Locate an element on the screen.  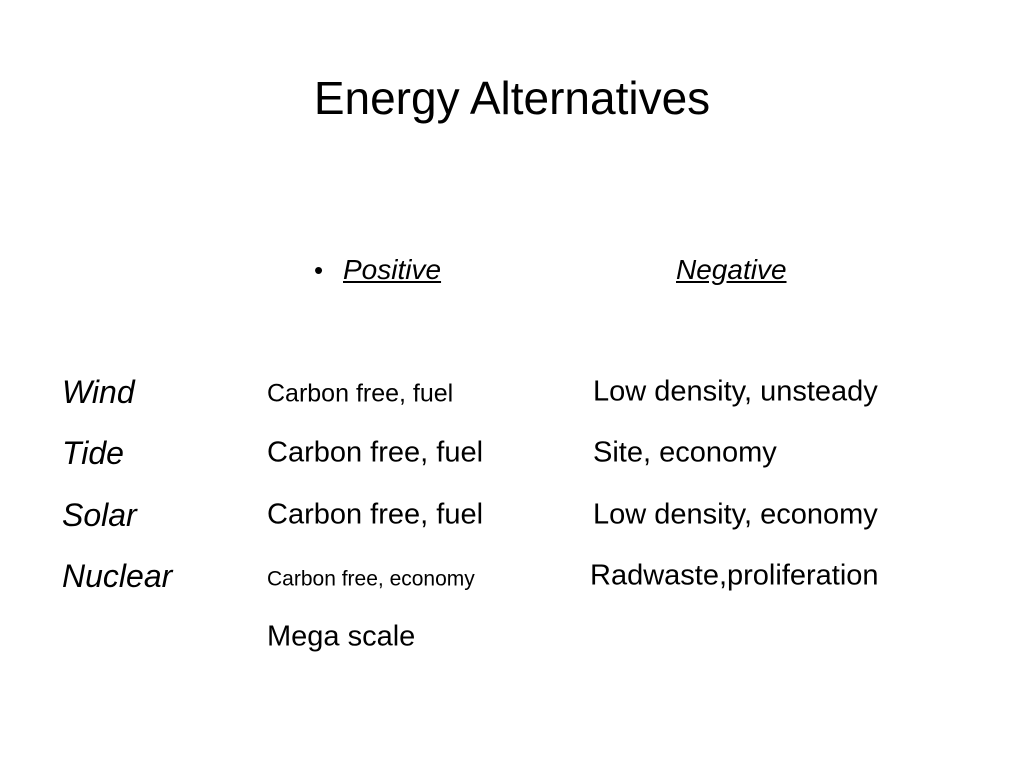
extra-positive: Mega scale is located at coordinates (341, 636).